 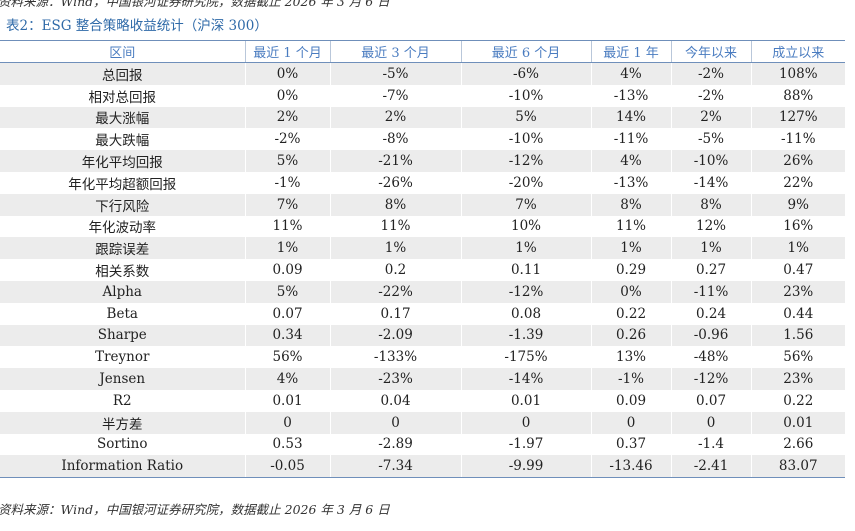 I want to click on value-cell: -7%, so click(x=395, y=95).